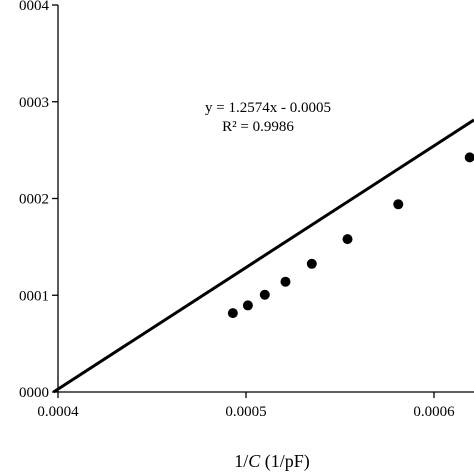 This screenshot has height=474, width=474. I want to click on y-axis-ticks: 0000 0001 0002 0003 0004, so click(38, 200).